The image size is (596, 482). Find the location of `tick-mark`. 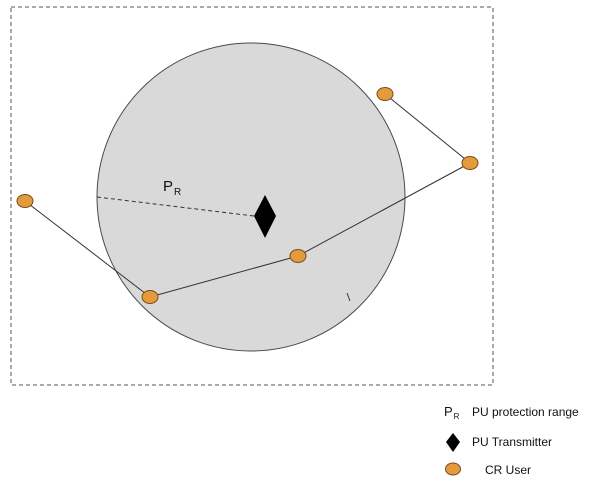

tick-mark is located at coordinates (348, 297).